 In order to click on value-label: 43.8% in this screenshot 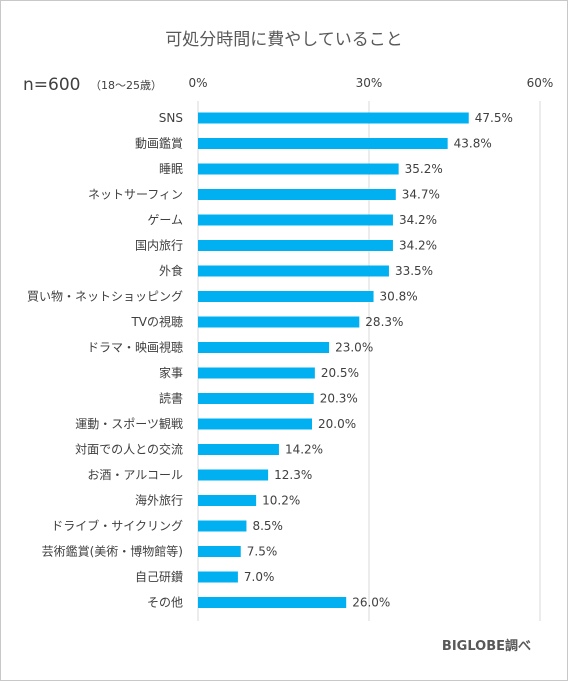, I will do `click(473, 144)`.